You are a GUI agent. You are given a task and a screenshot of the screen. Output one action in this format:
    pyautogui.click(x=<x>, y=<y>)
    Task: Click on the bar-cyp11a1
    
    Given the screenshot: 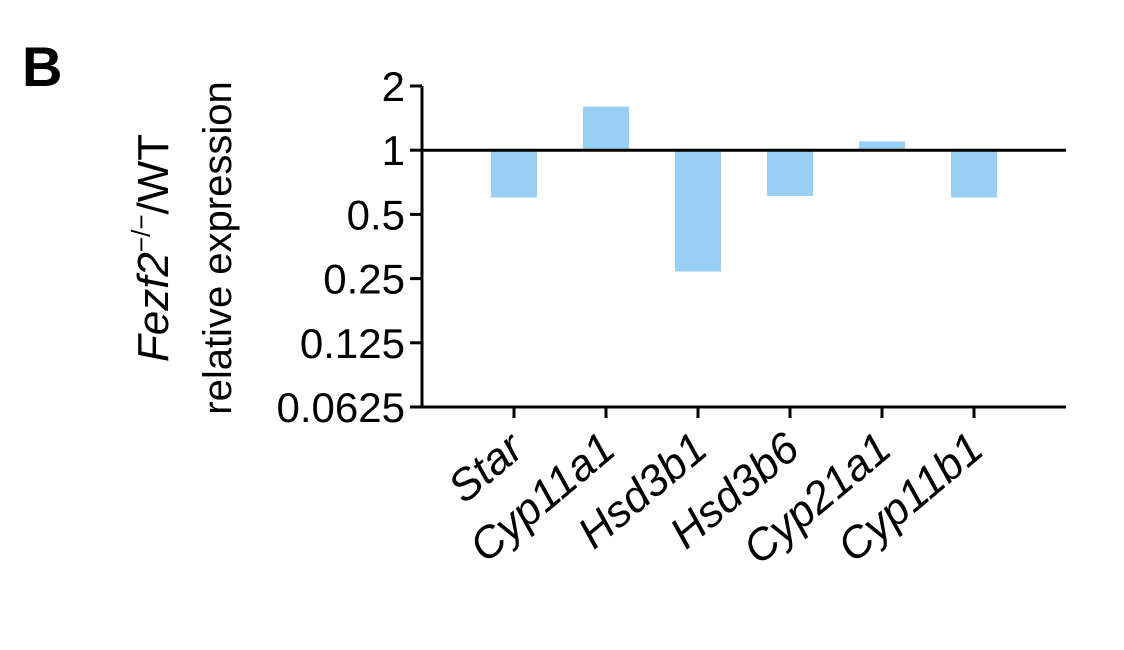 What is the action you would take?
    pyautogui.click(x=606, y=128)
    